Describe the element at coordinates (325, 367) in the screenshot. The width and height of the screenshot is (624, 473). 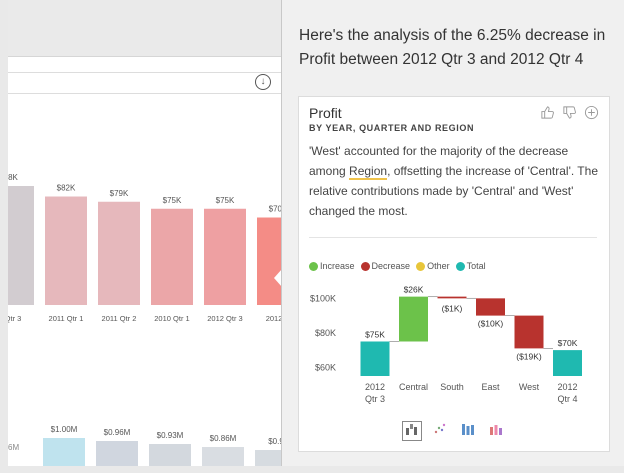
I see `y-tick-label: $60K` at that location.